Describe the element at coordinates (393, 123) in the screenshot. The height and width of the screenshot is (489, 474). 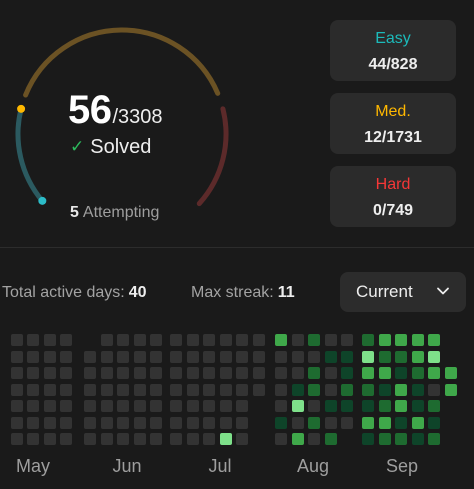
I see `difficulty-card-medium: Med. 12/1731` at that location.